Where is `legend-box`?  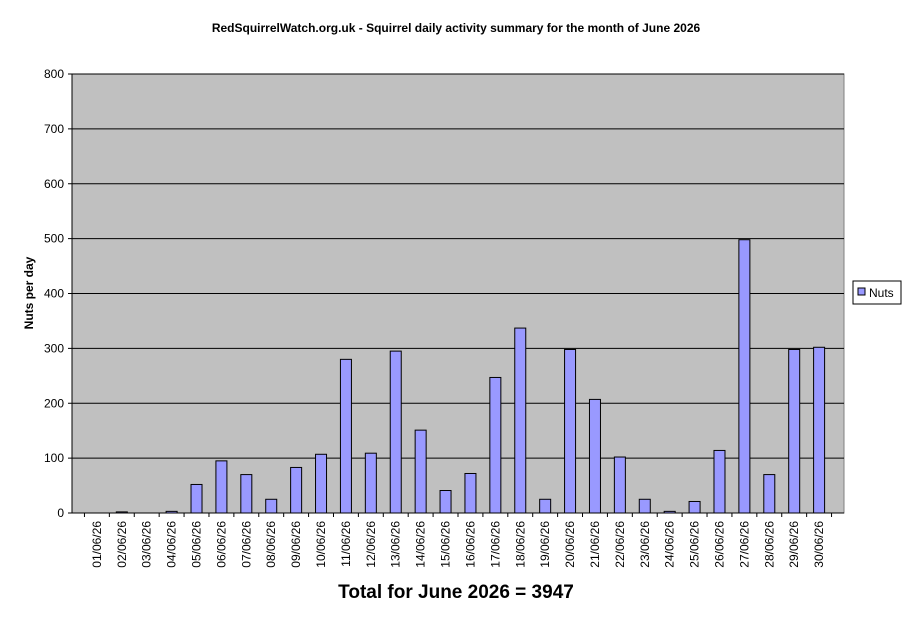 legend-box is located at coordinates (877, 292).